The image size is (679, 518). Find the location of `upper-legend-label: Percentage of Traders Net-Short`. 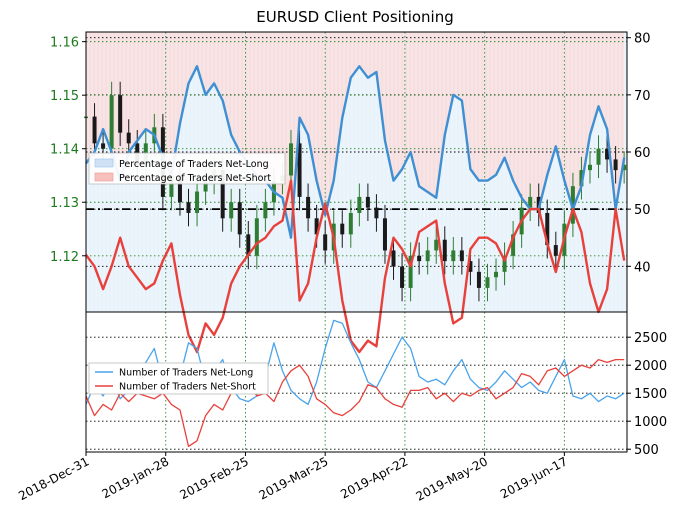

upper-legend-label: Percentage of Traders Net-Short is located at coordinates (195, 178).